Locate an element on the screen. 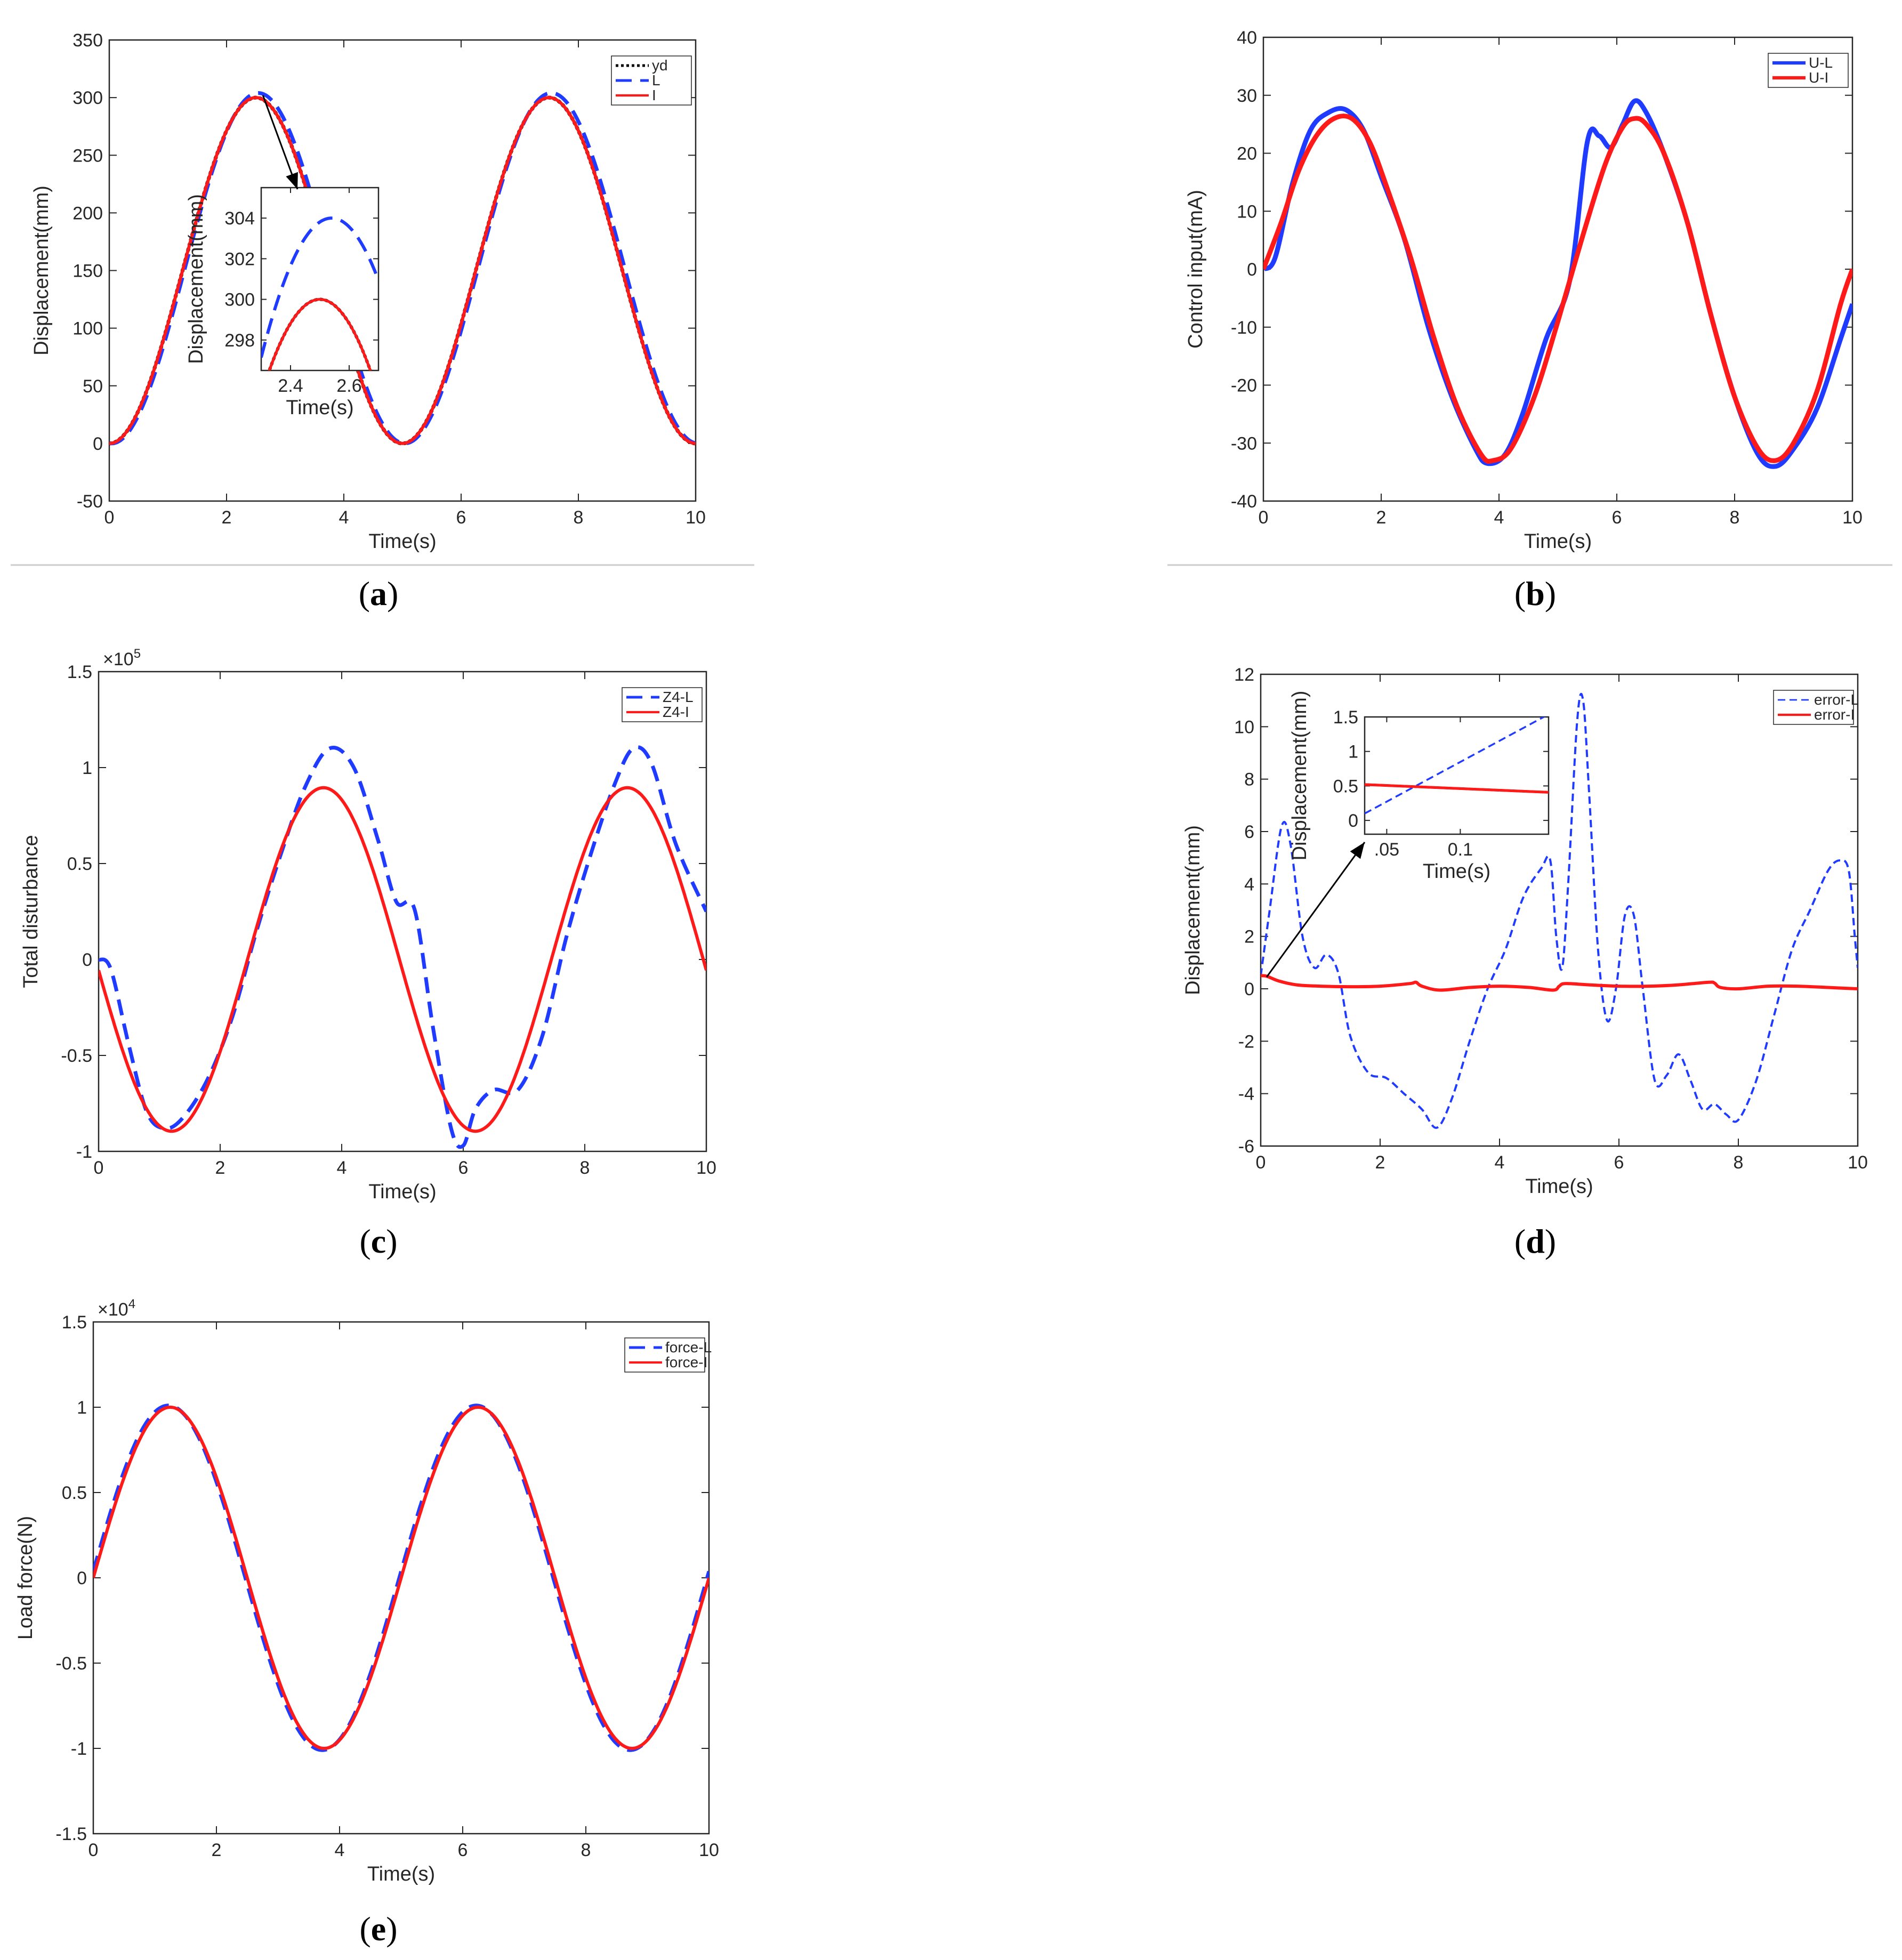 Image resolution: width=1902 pixels, height=1960 pixels. y-tick-label: 100 is located at coordinates (87, 329).